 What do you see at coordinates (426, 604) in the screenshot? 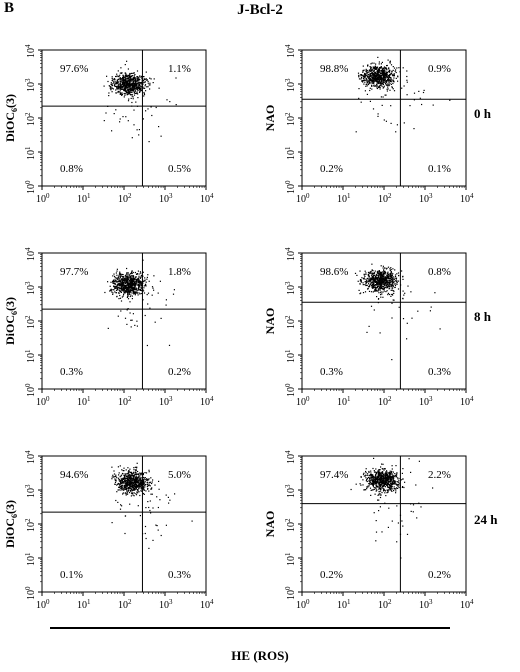
I see `x-tick-label: 10³` at bounding box center [426, 604].